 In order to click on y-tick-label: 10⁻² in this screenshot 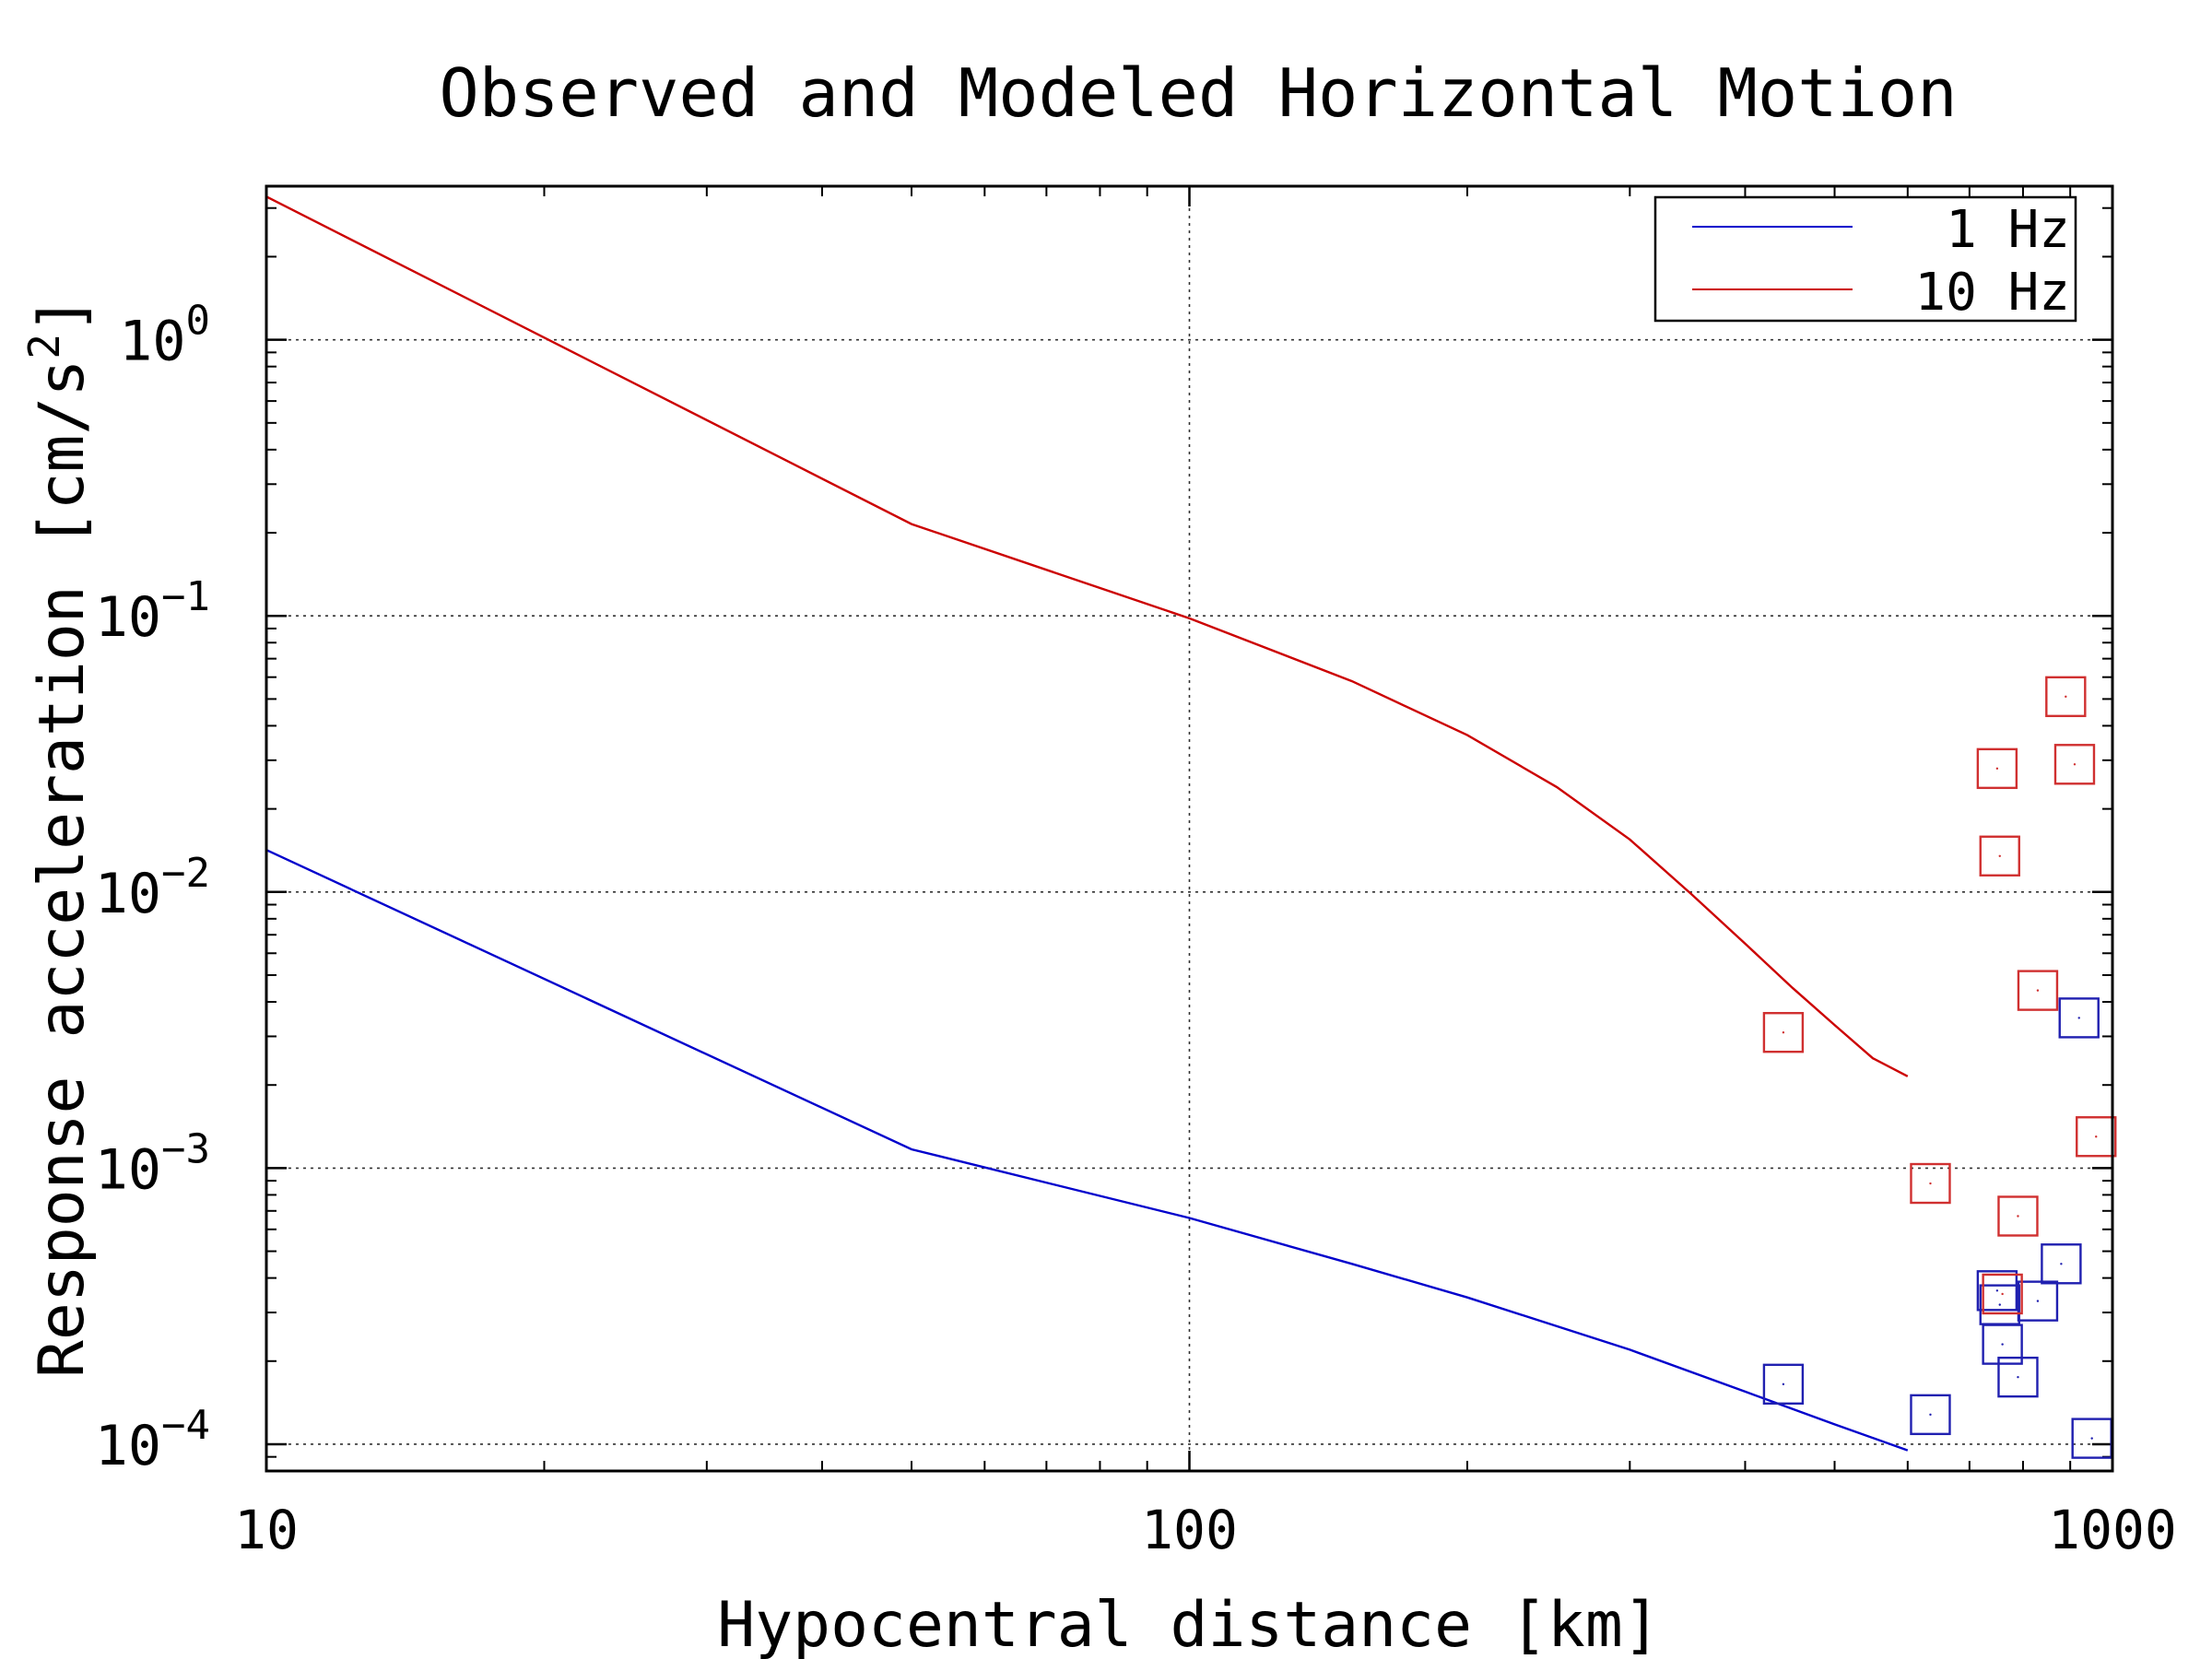, I will do `click(152, 888)`.